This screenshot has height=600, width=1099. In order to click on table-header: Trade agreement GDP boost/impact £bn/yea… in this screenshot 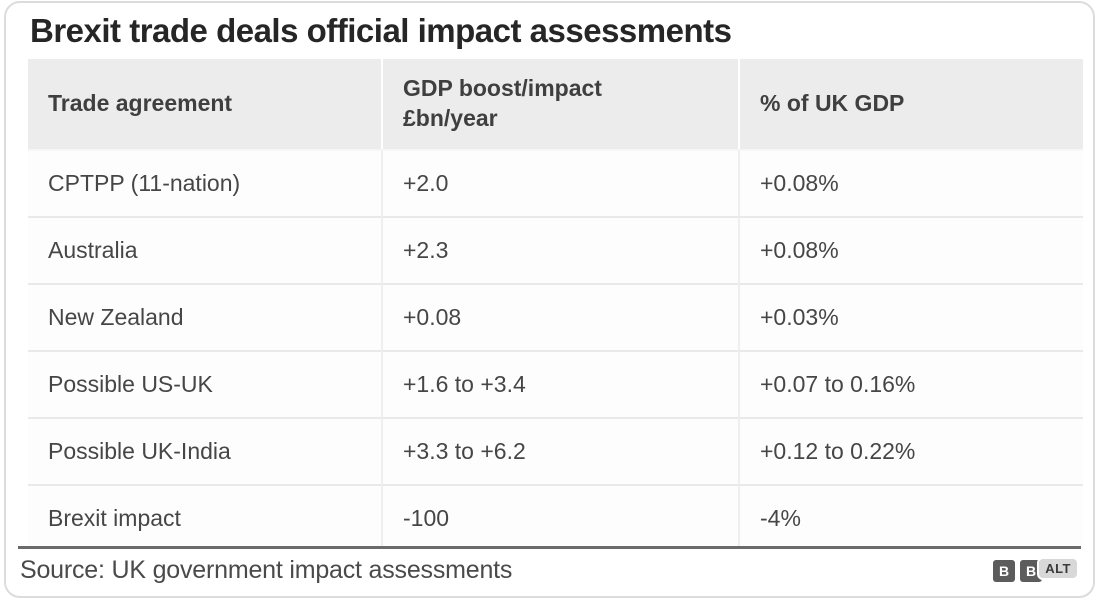, I will do `click(555, 104)`.